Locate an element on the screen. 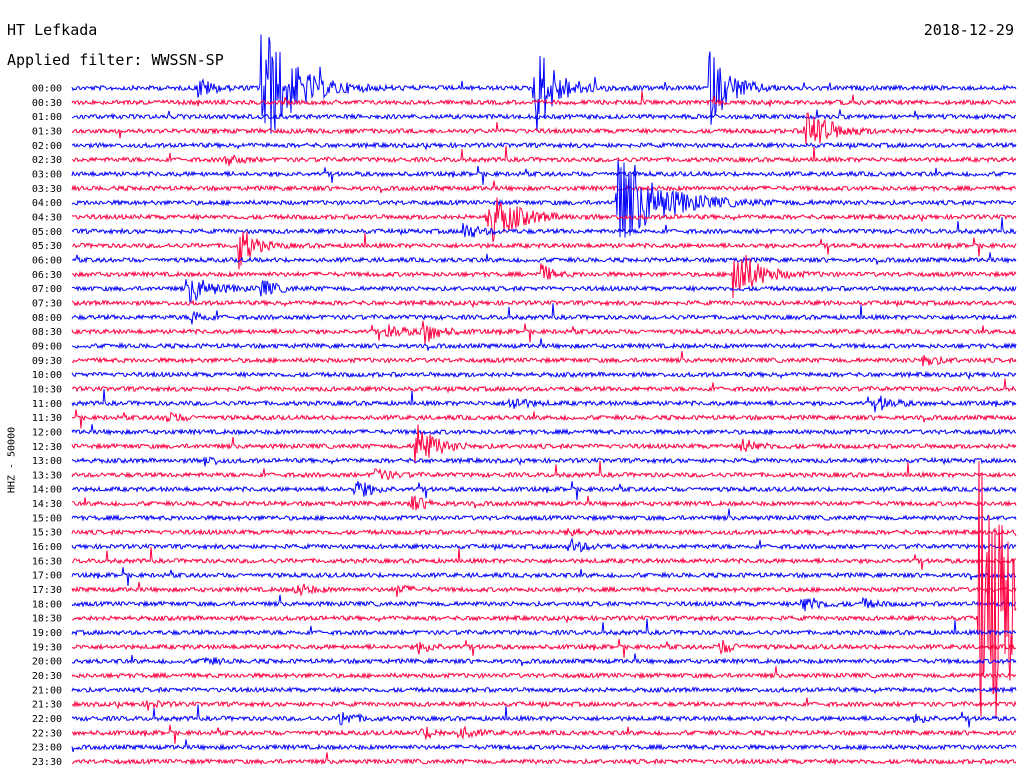 The image size is (1024, 780). row-time-label: 22:00 is located at coordinates (47, 719).